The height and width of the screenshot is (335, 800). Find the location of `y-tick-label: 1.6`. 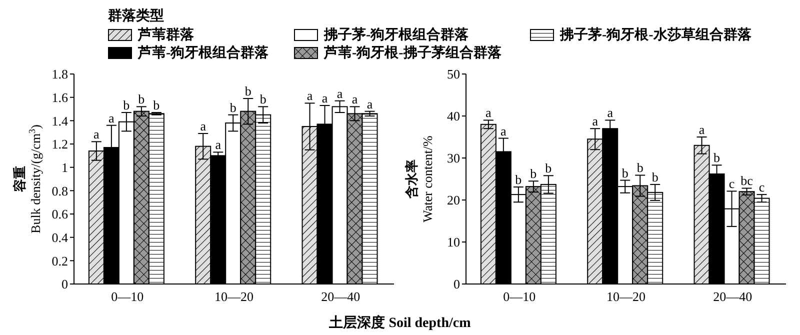

y-tick-label: 1.6 is located at coordinates (60, 97).